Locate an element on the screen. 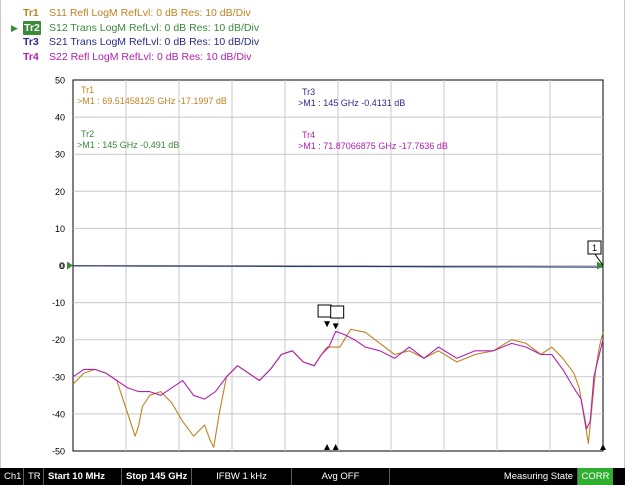 The image size is (625, 485). marker-readout-title: Tr2 is located at coordinates (87, 134).